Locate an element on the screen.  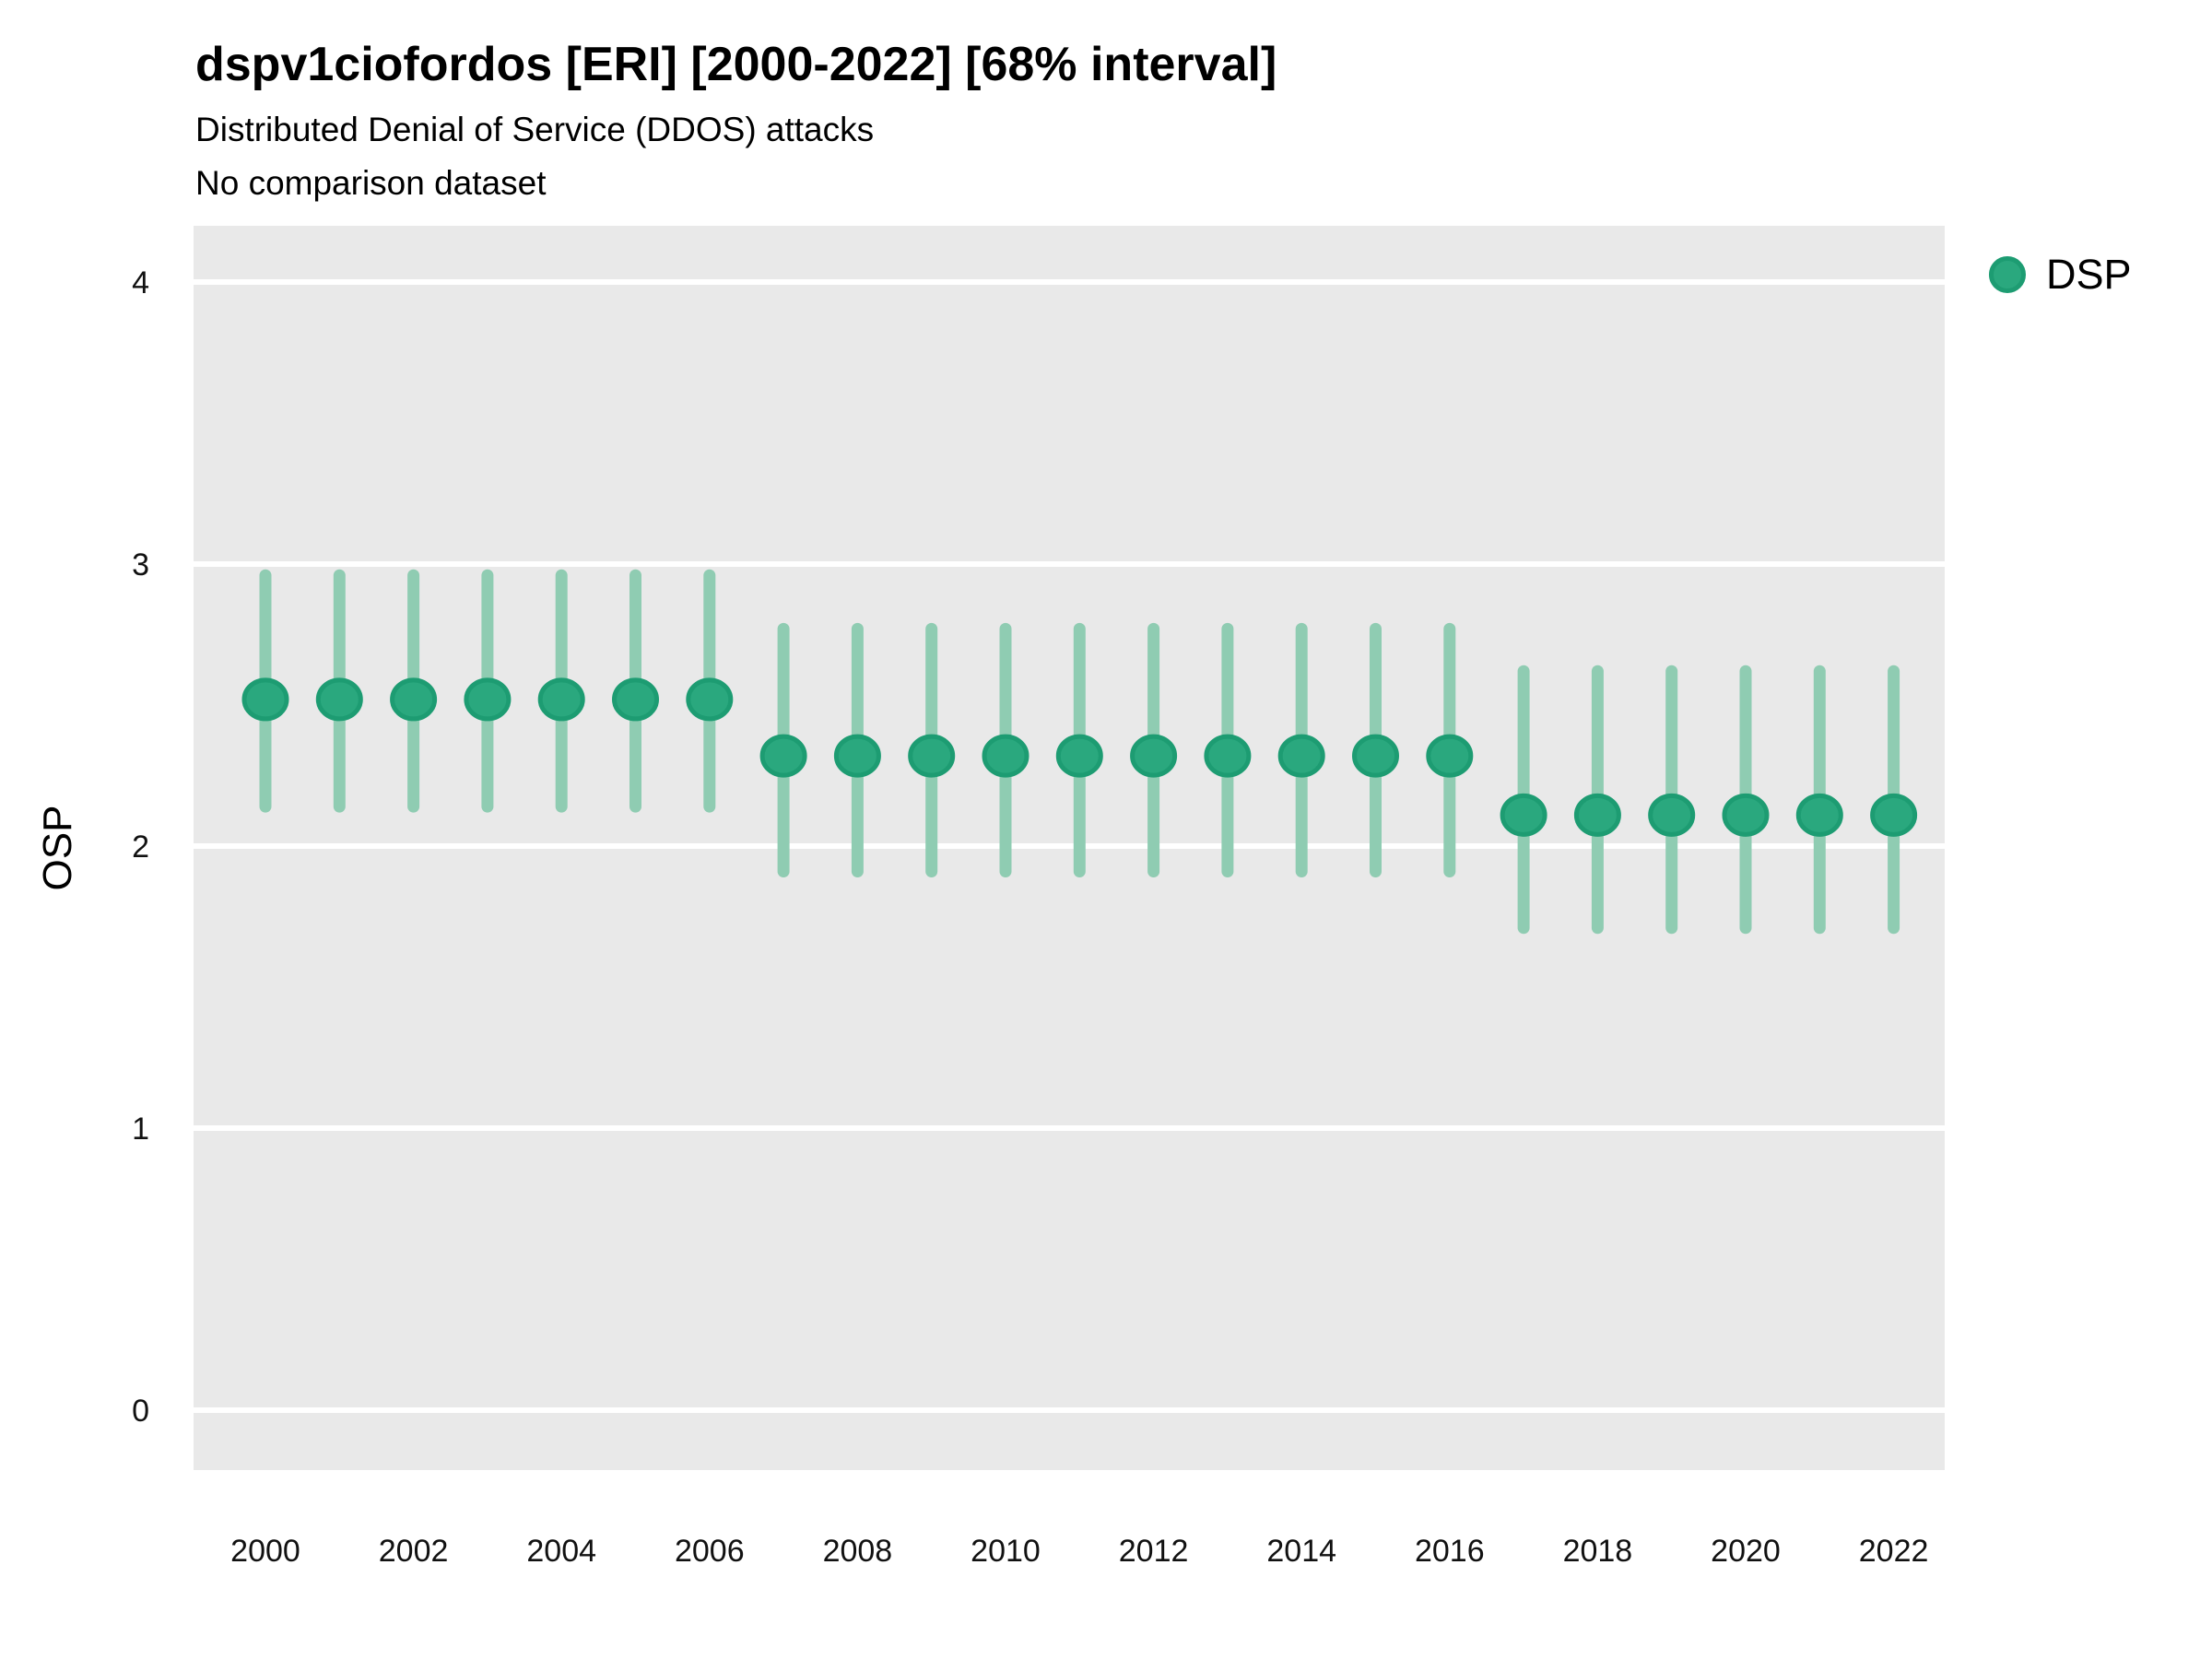
legend-marker-icon is located at coordinates (2007, 274).